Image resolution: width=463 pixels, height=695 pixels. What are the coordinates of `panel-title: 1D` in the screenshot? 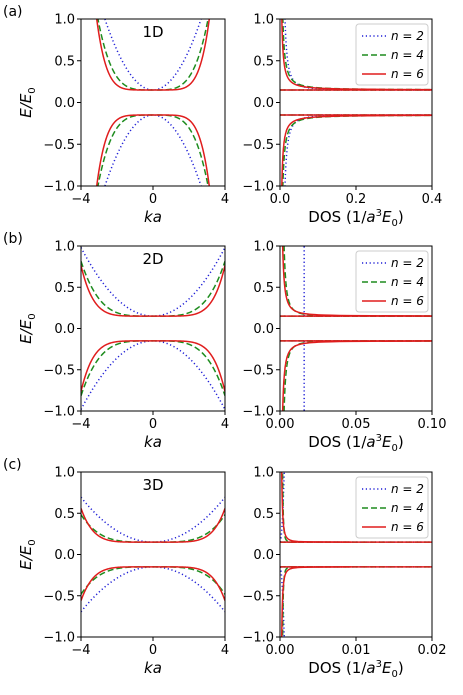 It's located at (152, 32).